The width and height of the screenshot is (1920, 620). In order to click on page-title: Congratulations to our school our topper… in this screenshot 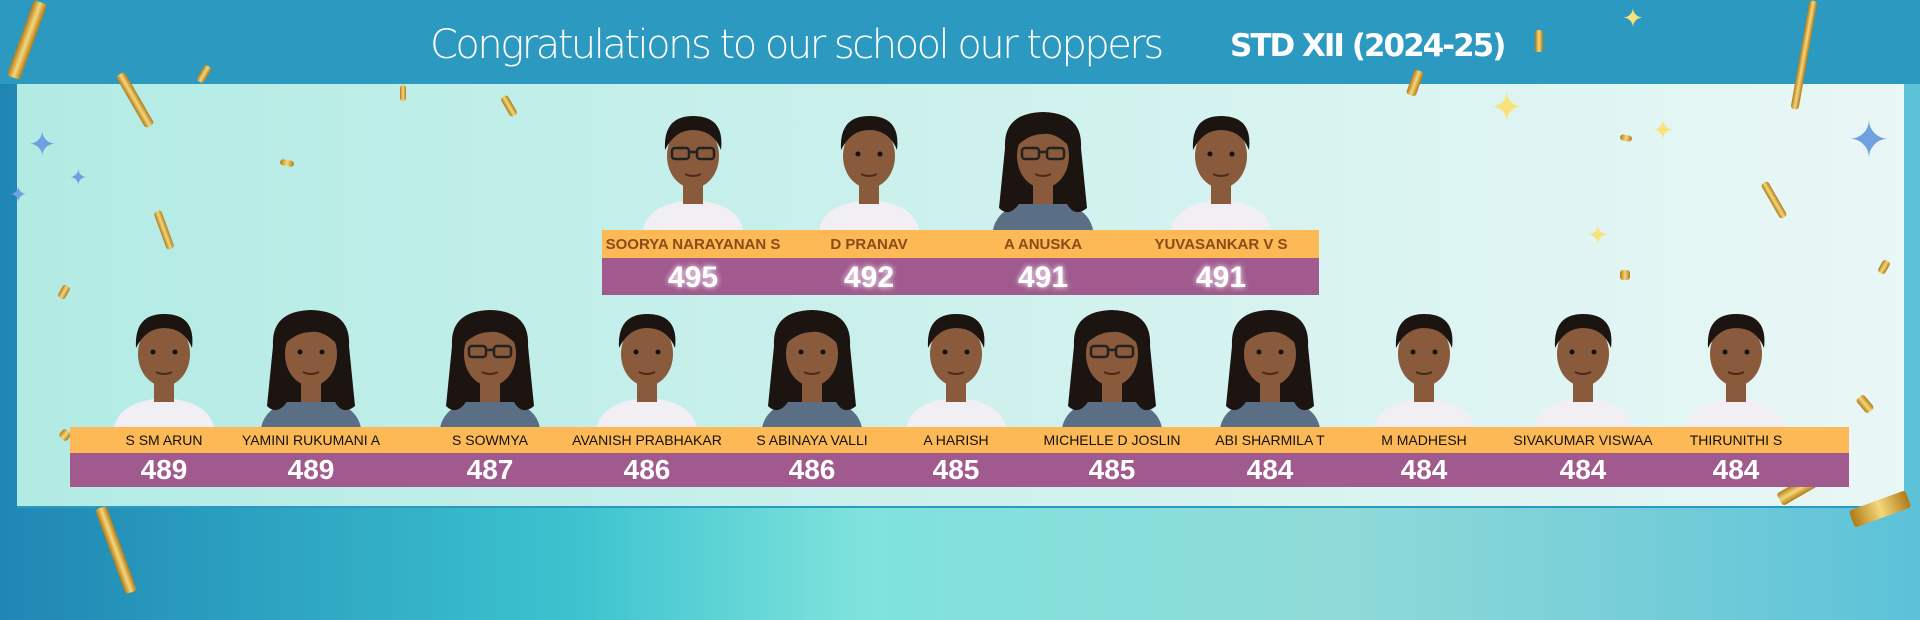, I will do `click(797, 45)`.